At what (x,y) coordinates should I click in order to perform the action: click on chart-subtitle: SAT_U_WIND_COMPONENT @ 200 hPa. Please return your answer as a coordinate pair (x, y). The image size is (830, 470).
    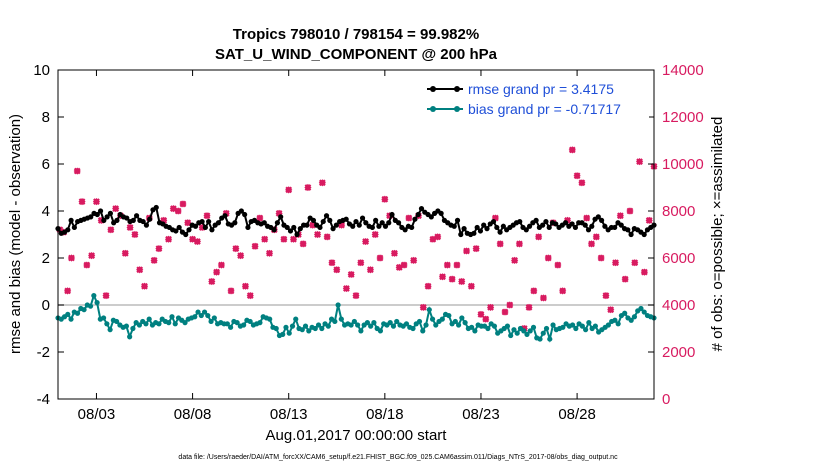
    Looking at the image, I should click on (356, 54).